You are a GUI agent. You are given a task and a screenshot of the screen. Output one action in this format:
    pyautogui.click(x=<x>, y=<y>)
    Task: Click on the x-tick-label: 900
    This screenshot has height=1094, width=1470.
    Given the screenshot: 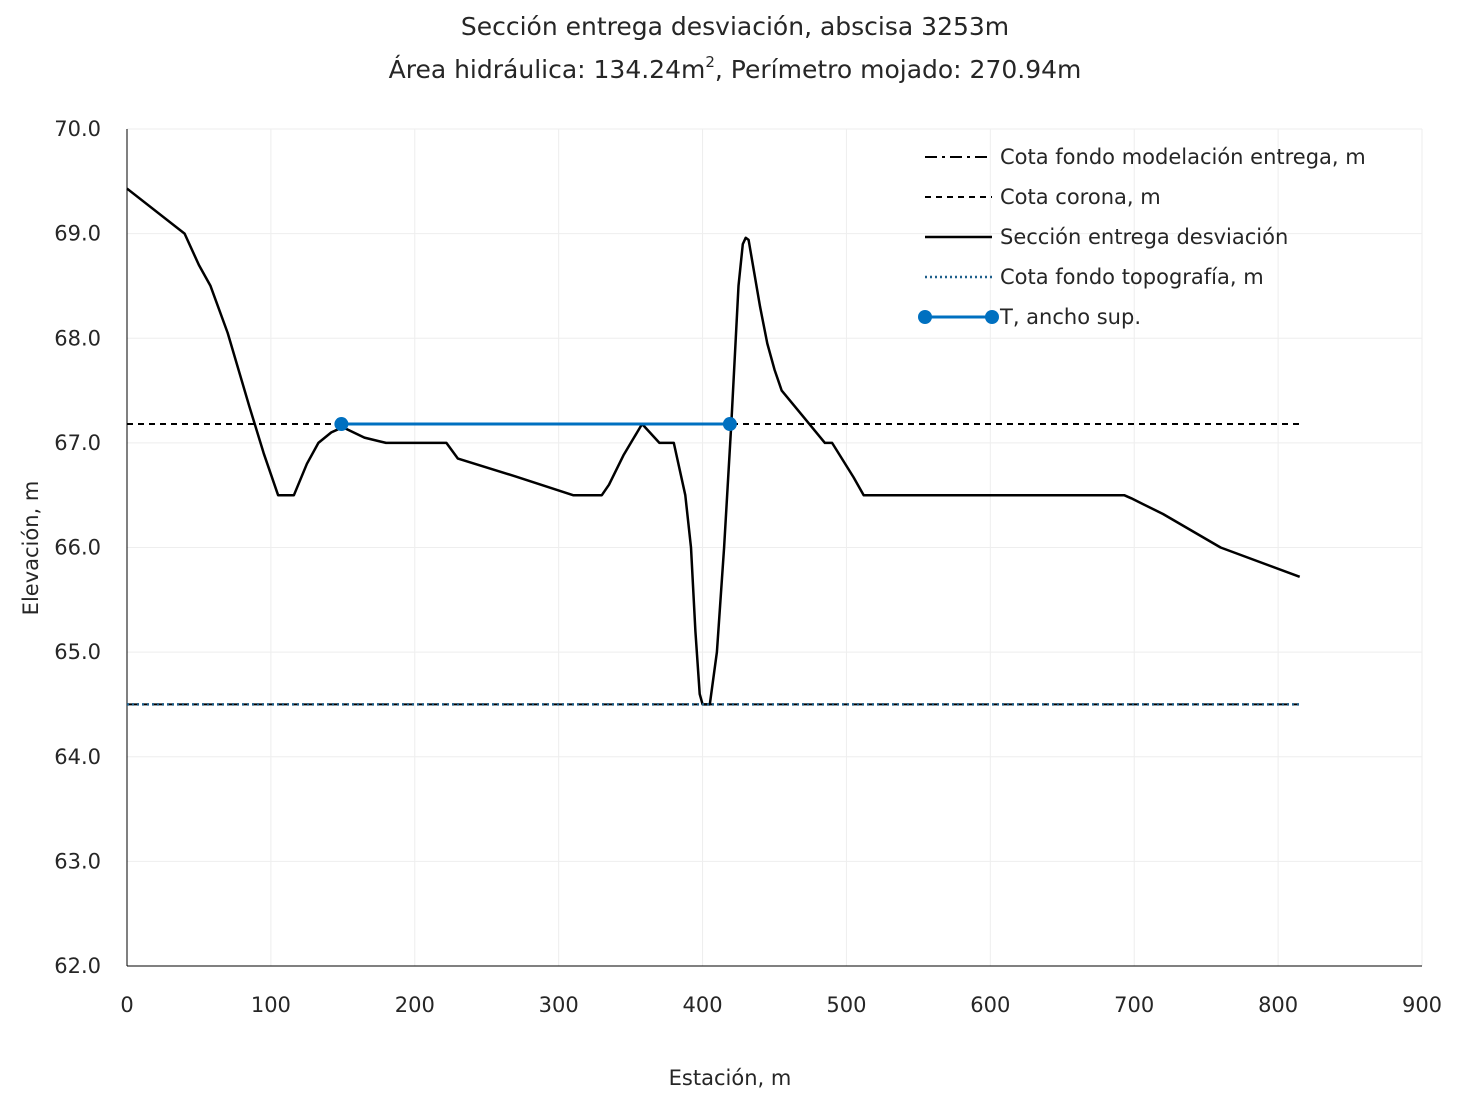 What is the action you would take?
    pyautogui.click(x=1422, y=1005)
    